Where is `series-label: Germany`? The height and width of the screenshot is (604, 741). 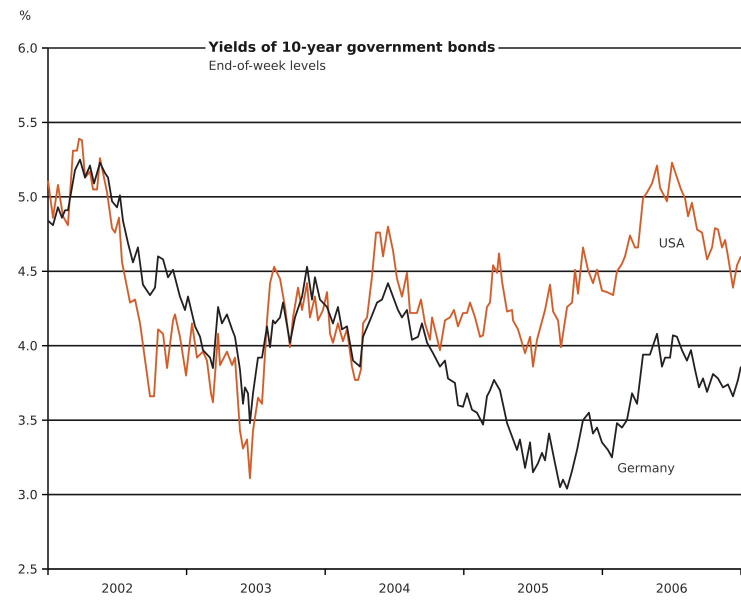 series-label: Germany is located at coordinates (646, 469).